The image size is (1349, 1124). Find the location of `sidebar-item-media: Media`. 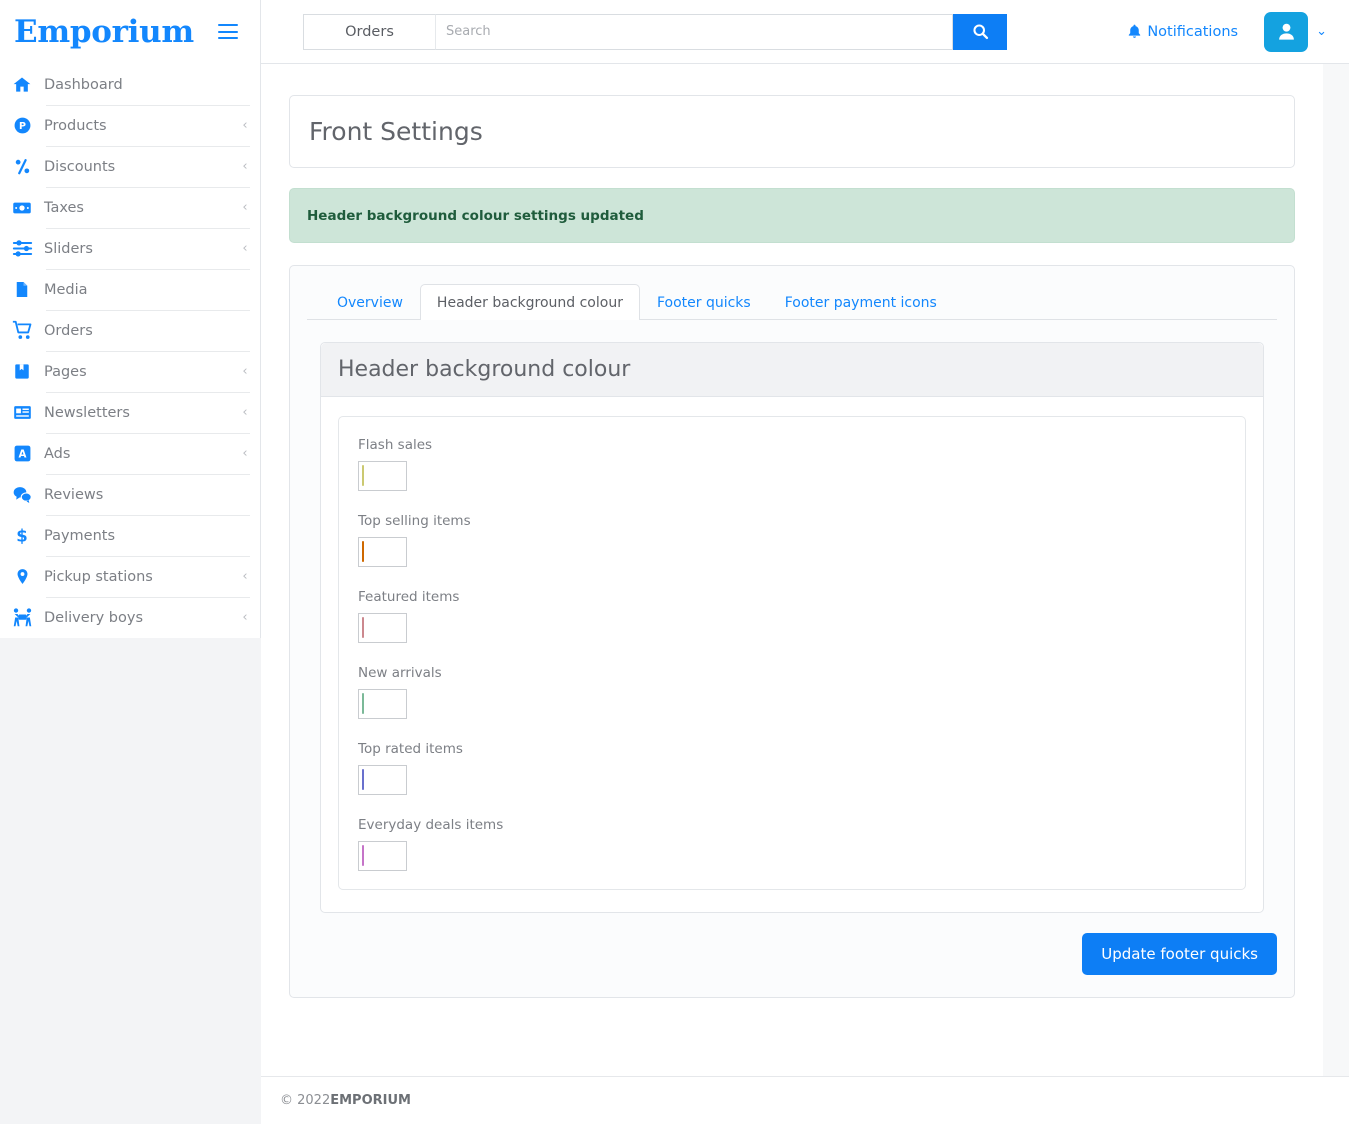

sidebar-item-media: Media is located at coordinates (130, 289).